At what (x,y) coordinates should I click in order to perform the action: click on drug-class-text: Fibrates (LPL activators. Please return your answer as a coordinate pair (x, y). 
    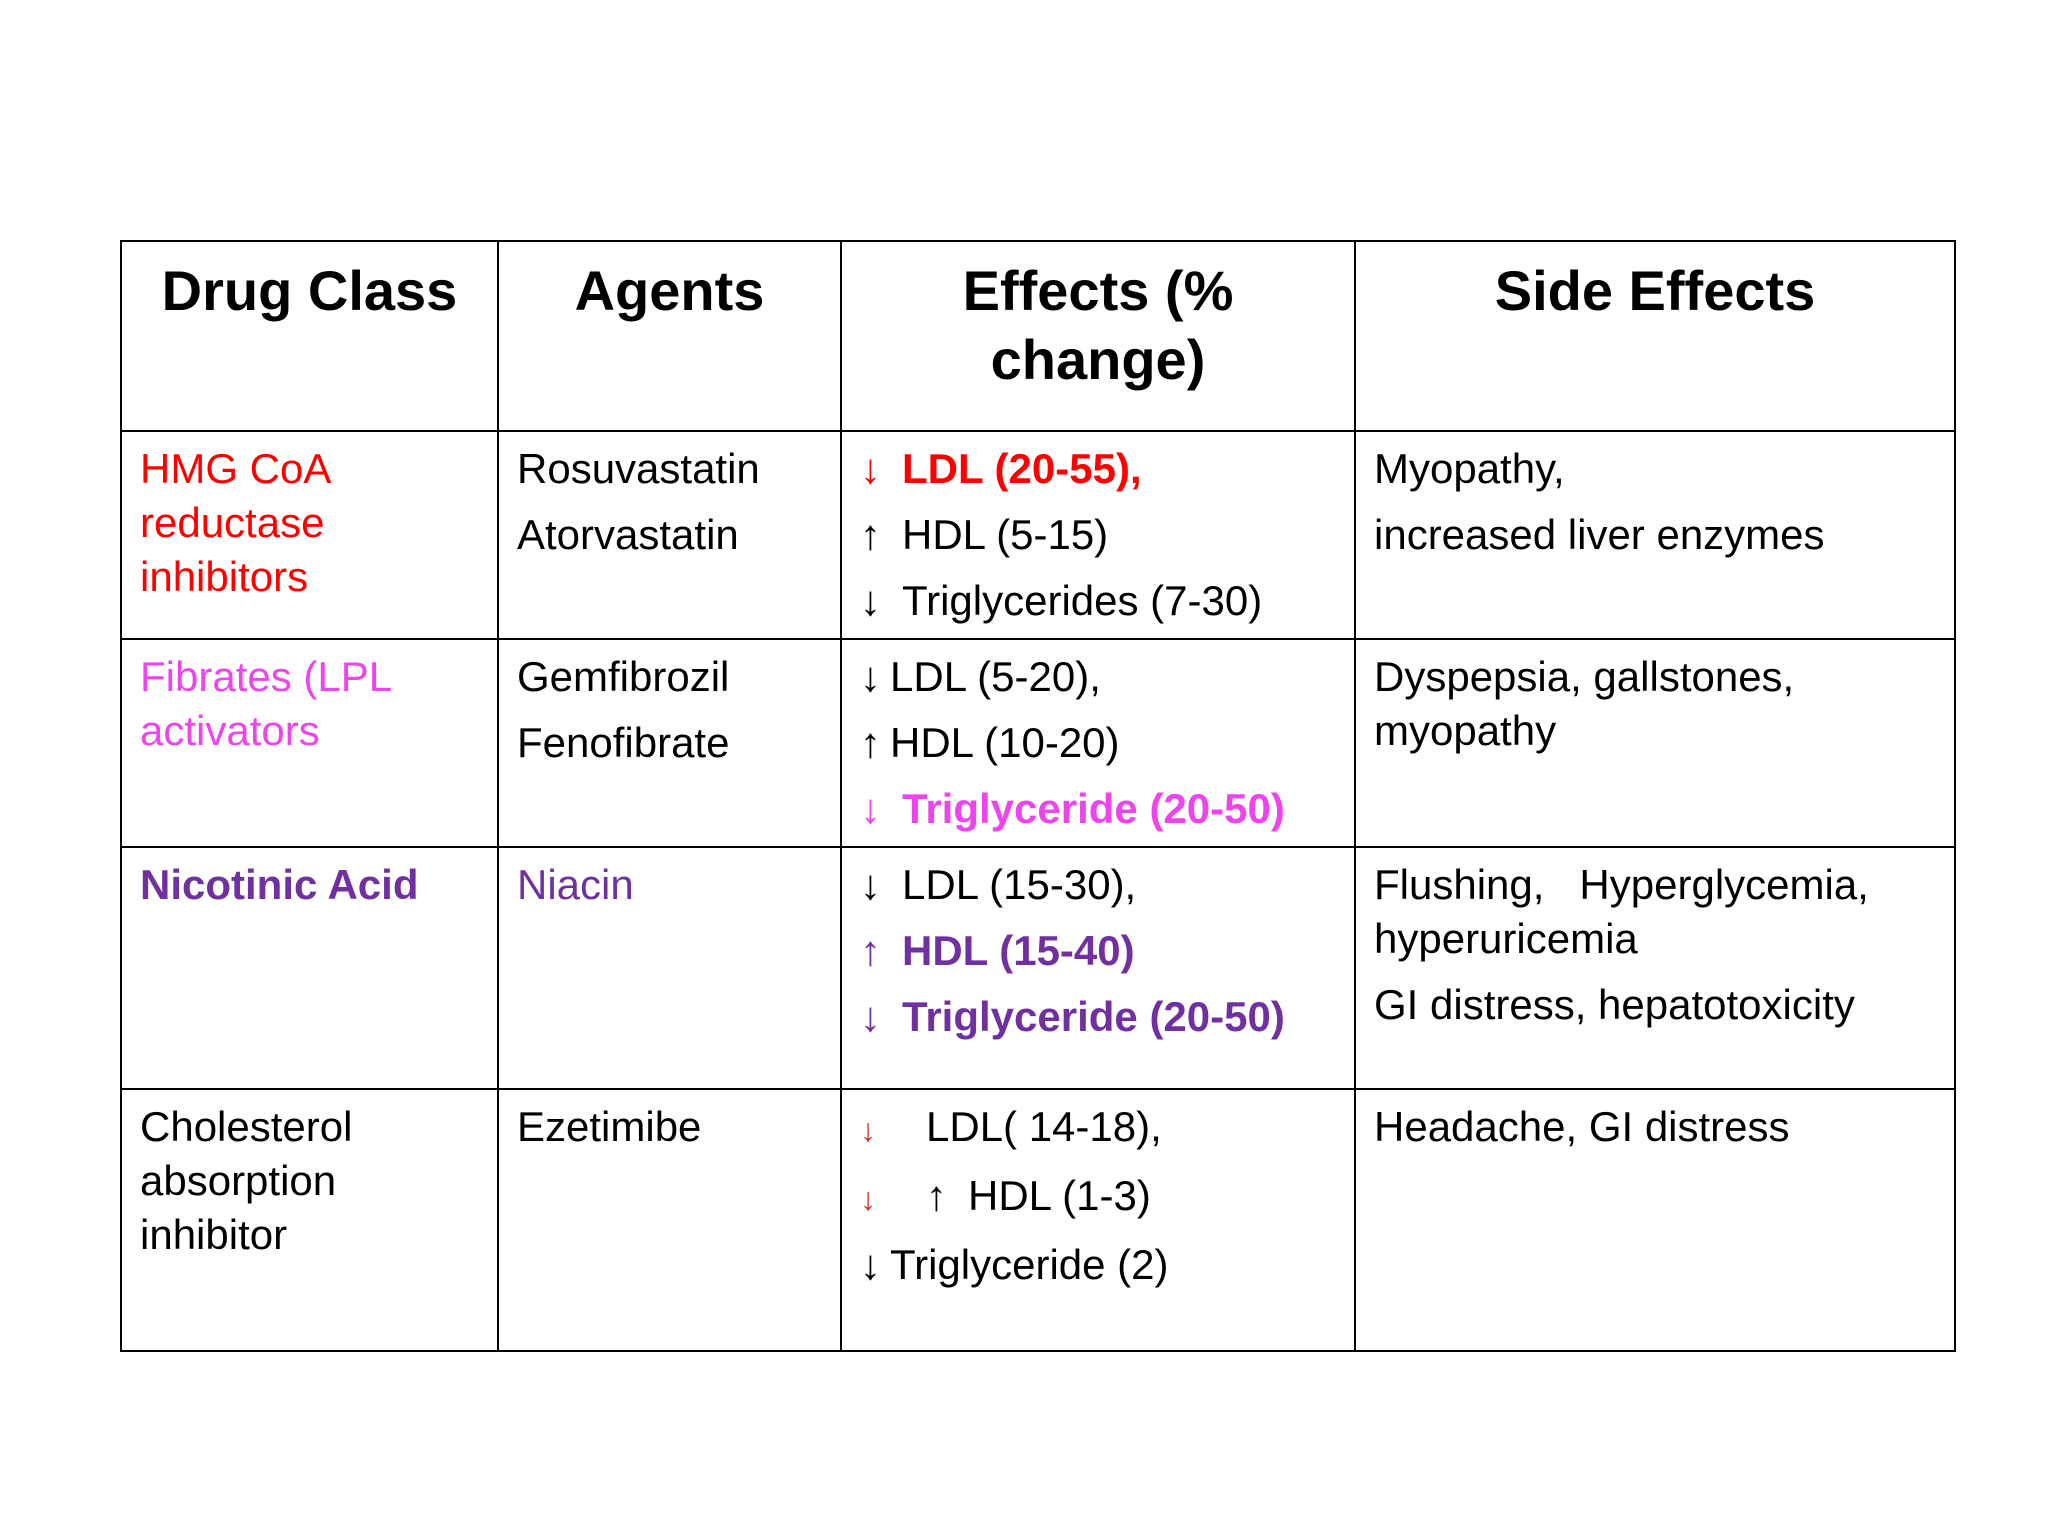
    Looking at the image, I should click on (265, 703).